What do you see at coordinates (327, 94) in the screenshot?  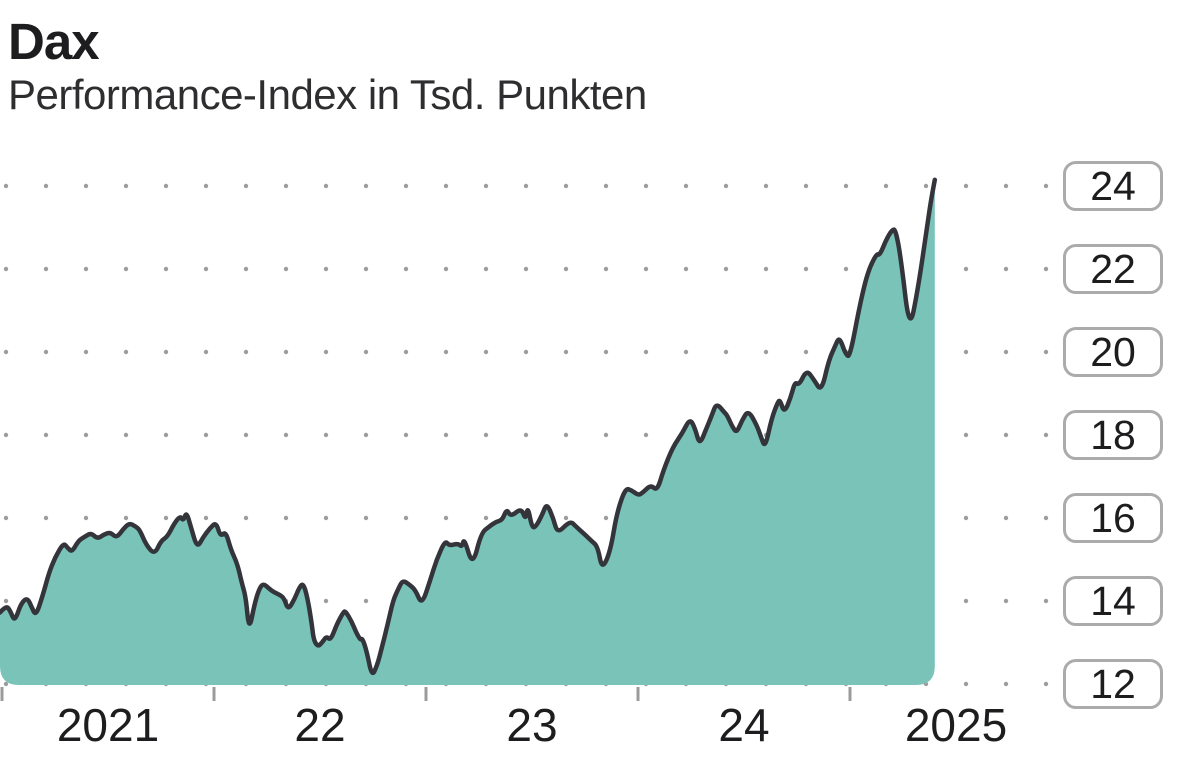 I see `page-subtitle: Performance-Index in Tsd. Punkten` at bounding box center [327, 94].